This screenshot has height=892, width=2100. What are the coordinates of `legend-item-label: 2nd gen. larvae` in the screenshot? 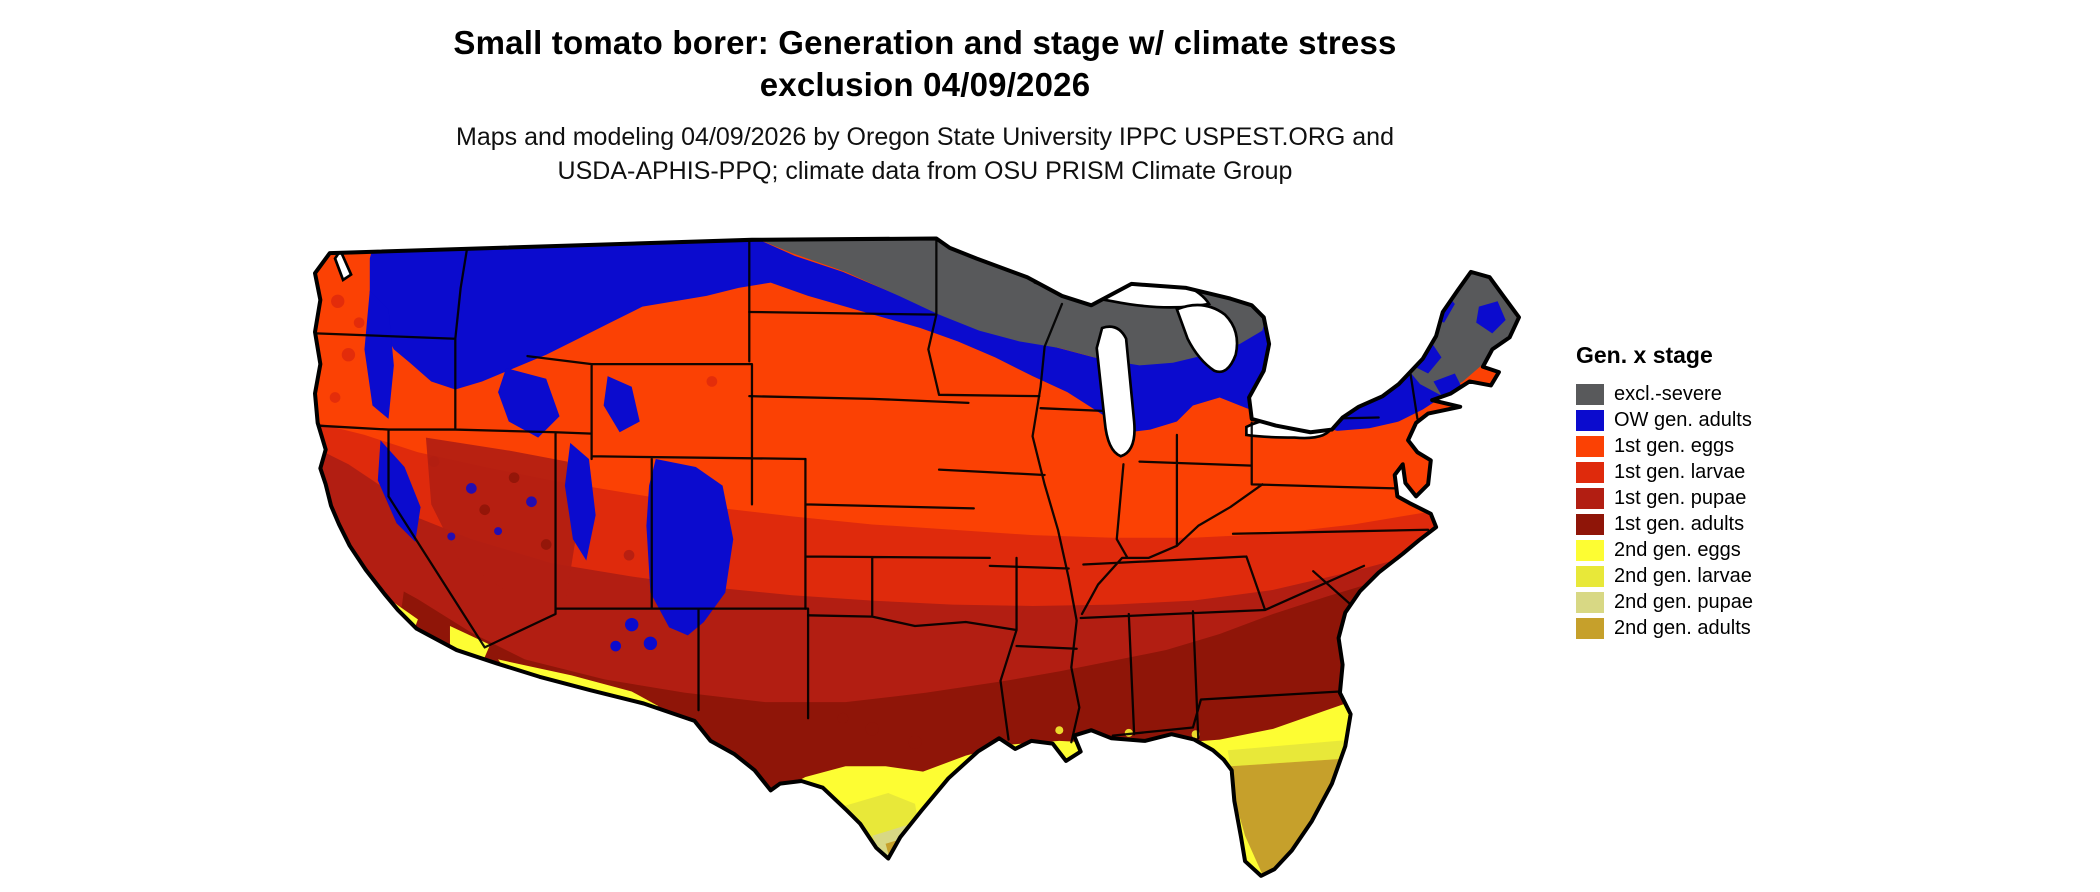 It's located at (1683, 576).